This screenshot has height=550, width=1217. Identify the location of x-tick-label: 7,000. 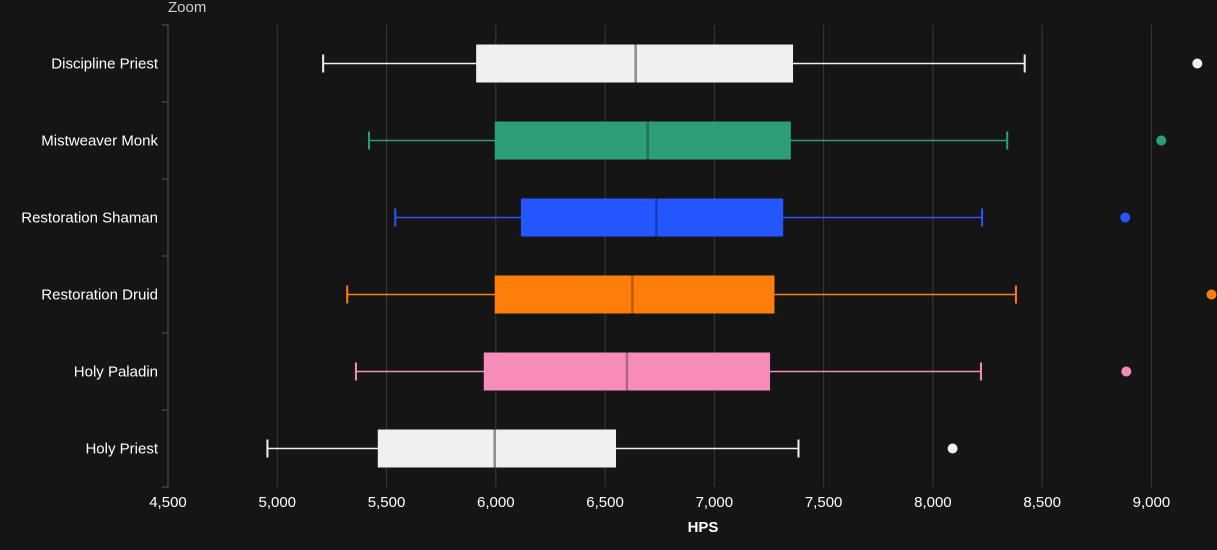
(715, 502).